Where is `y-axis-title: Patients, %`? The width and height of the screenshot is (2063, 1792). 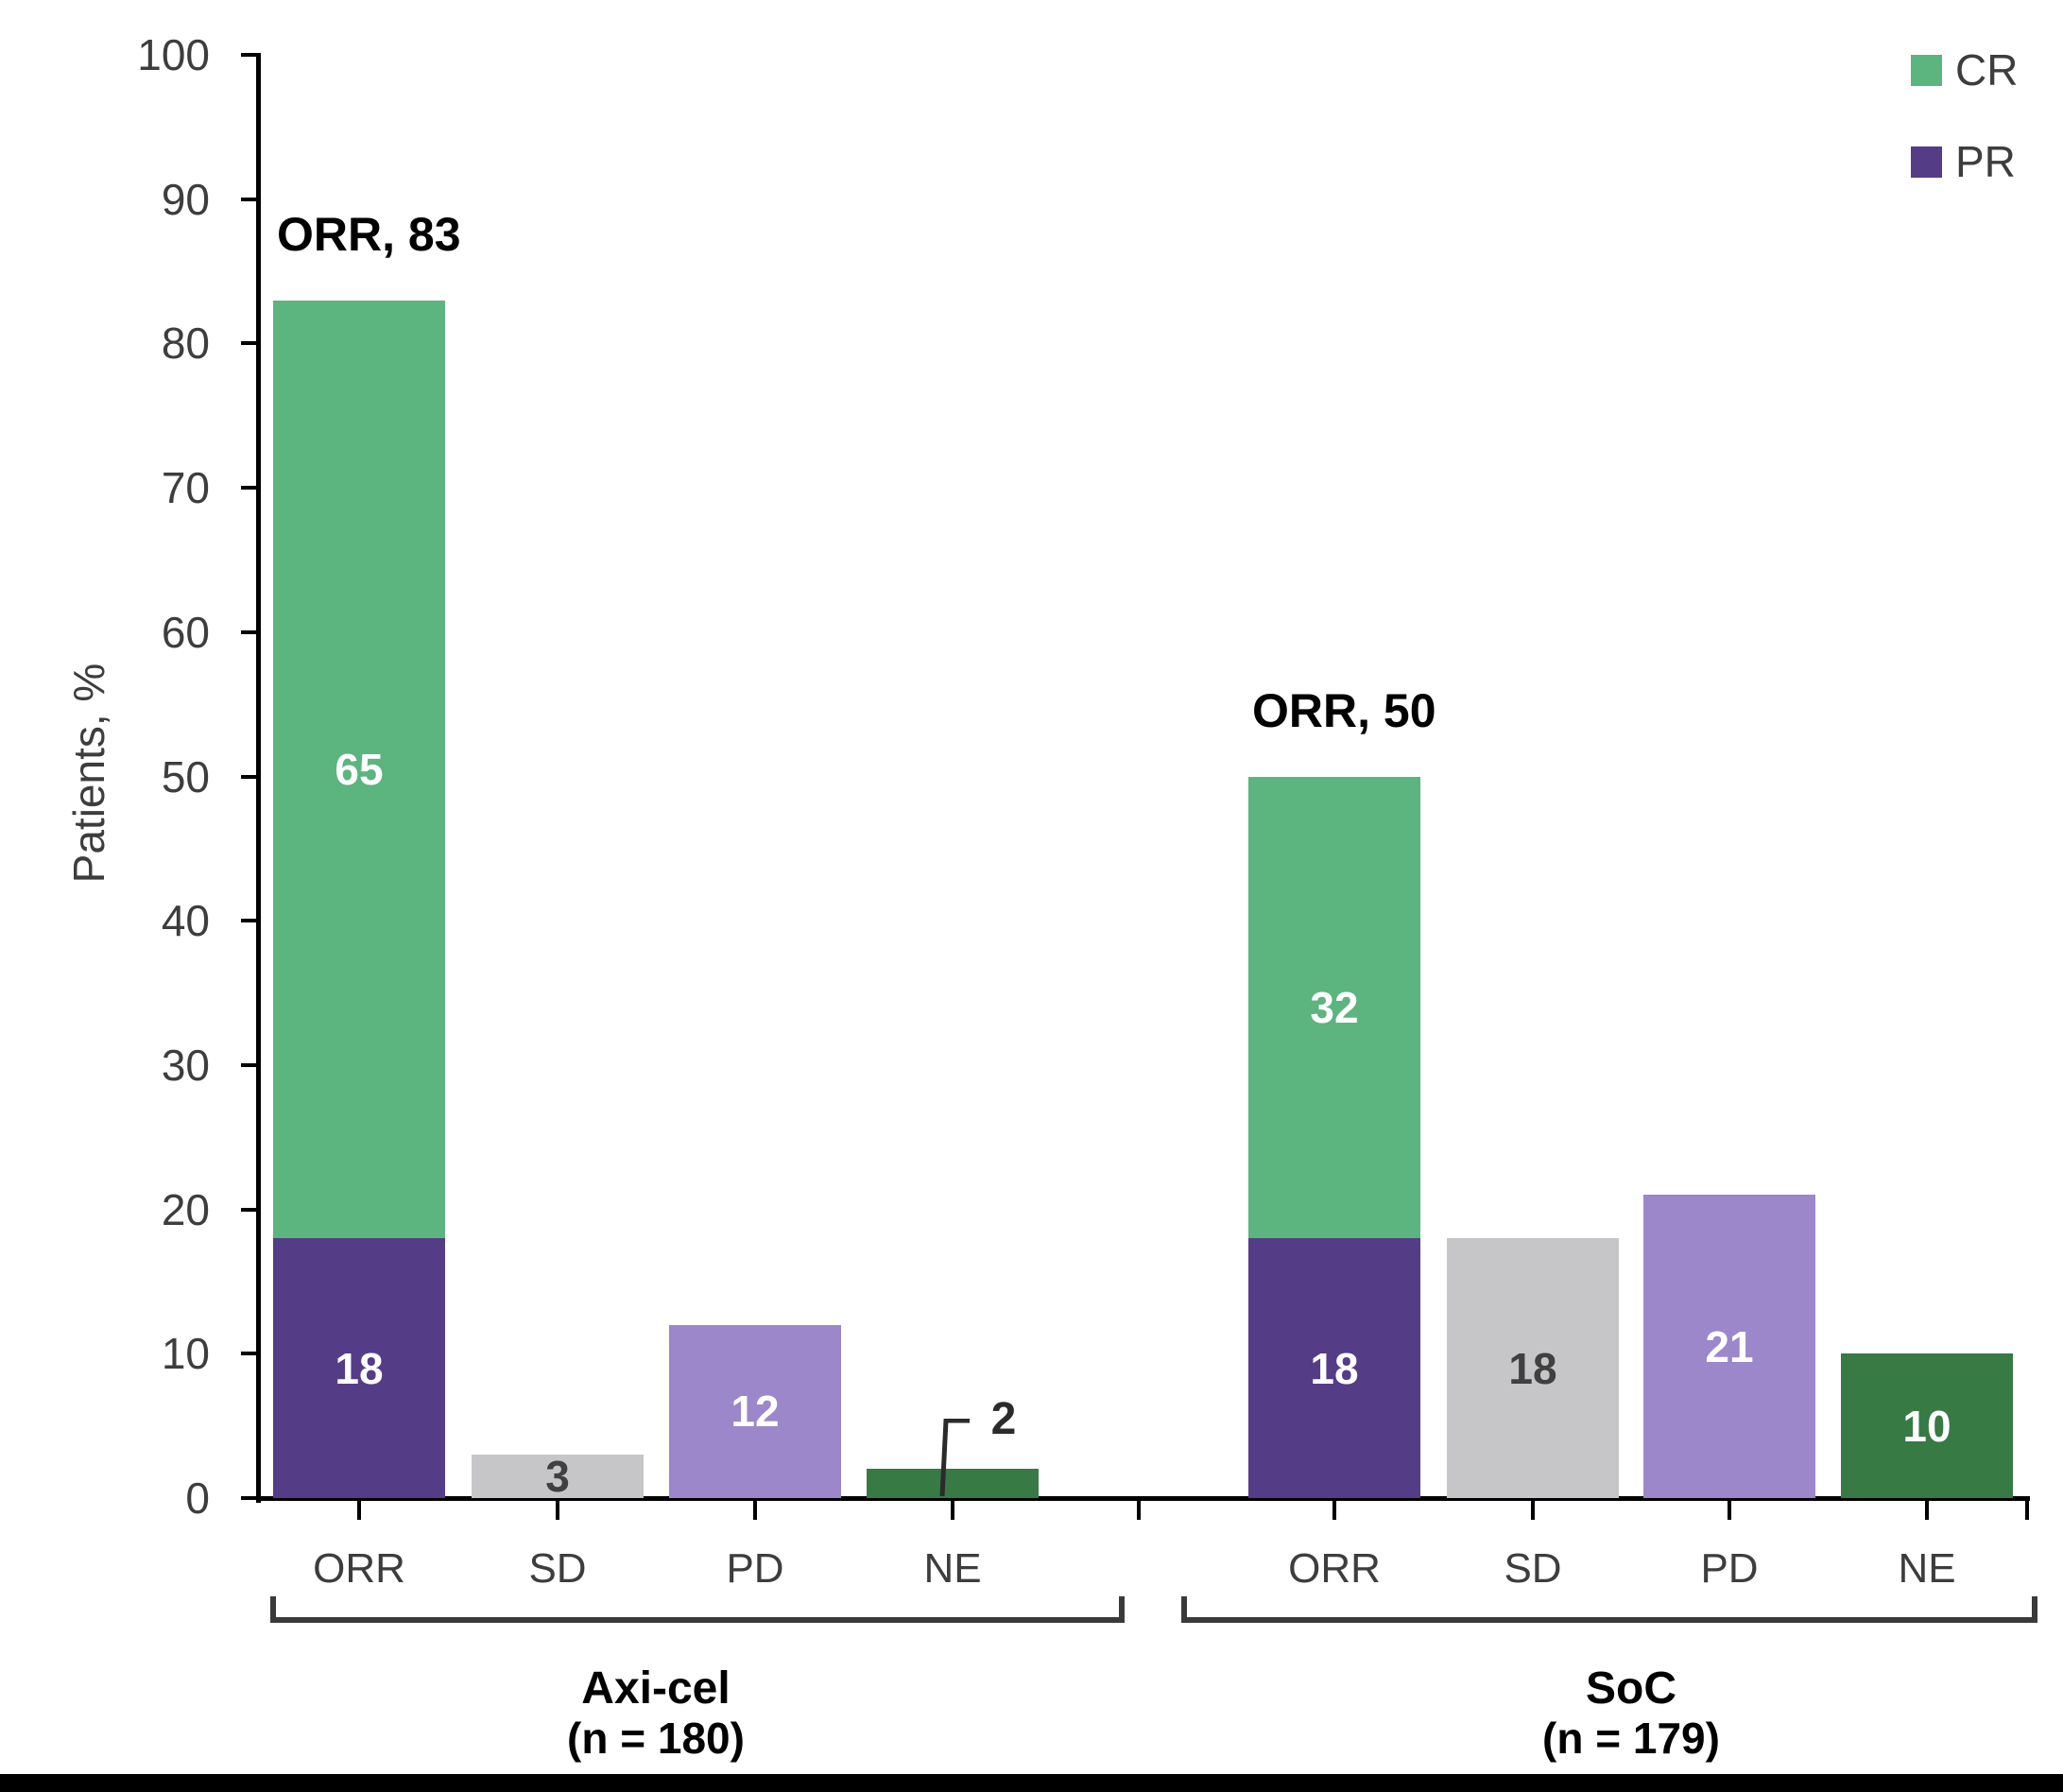
y-axis-title: Patients, % is located at coordinates (88, 773).